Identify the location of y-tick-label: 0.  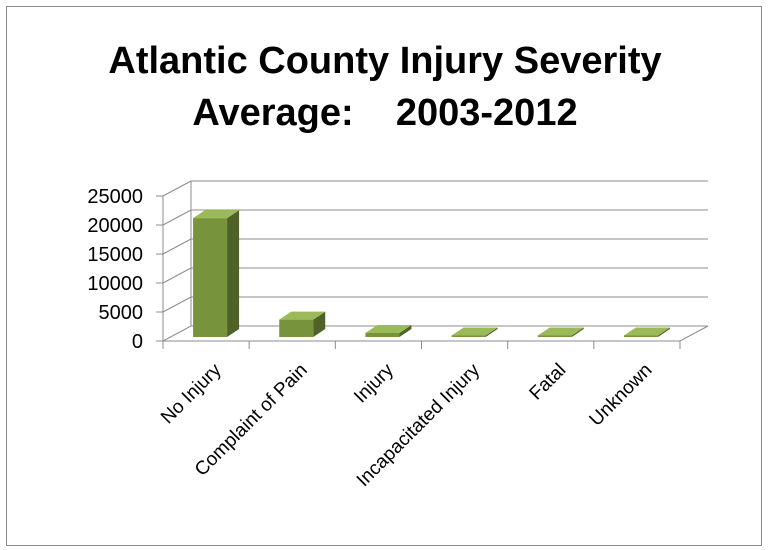
(137, 342).